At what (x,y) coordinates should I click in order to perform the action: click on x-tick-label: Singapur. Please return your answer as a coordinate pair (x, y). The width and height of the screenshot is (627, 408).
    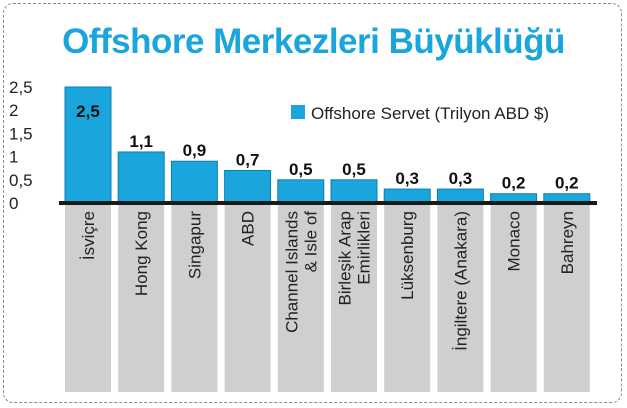
    Looking at the image, I should click on (194, 245).